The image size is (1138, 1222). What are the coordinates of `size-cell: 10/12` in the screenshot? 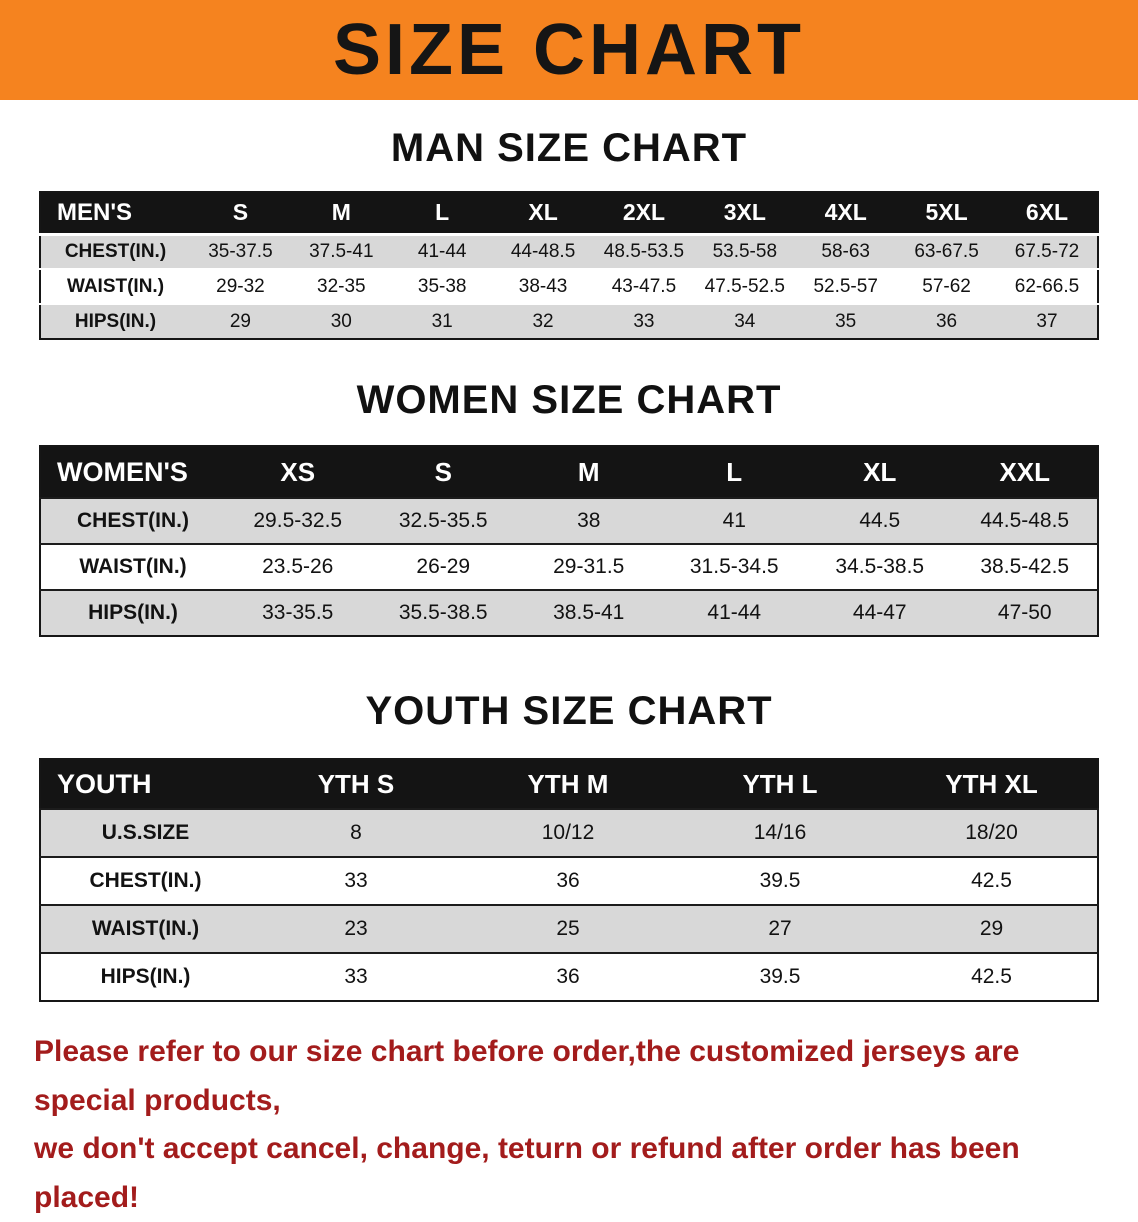 It's located at (568, 832).